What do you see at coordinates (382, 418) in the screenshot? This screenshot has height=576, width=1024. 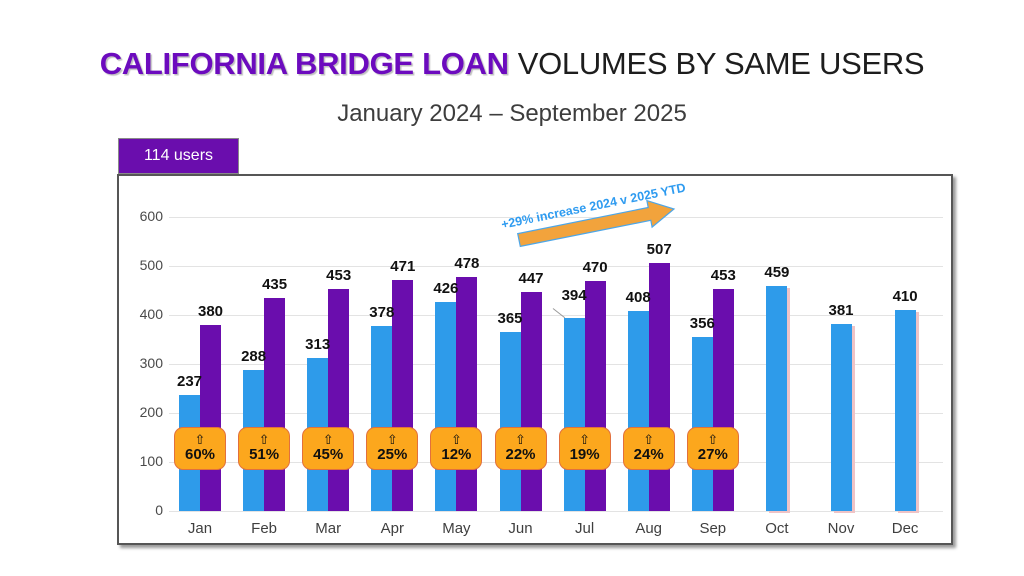 I see `bar-2024-apr` at bounding box center [382, 418].